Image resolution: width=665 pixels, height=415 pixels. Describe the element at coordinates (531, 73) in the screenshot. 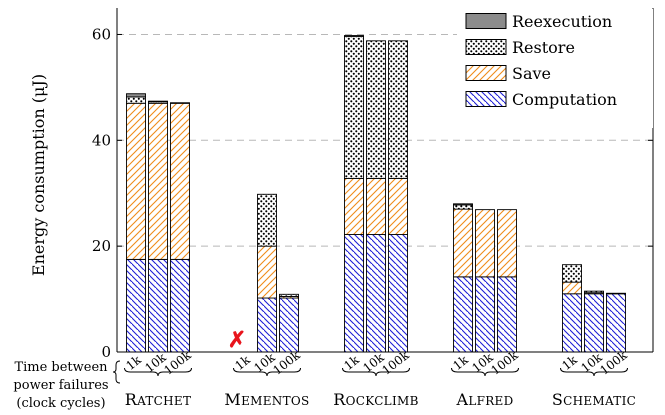

I see `legend-label: Save` at that location.